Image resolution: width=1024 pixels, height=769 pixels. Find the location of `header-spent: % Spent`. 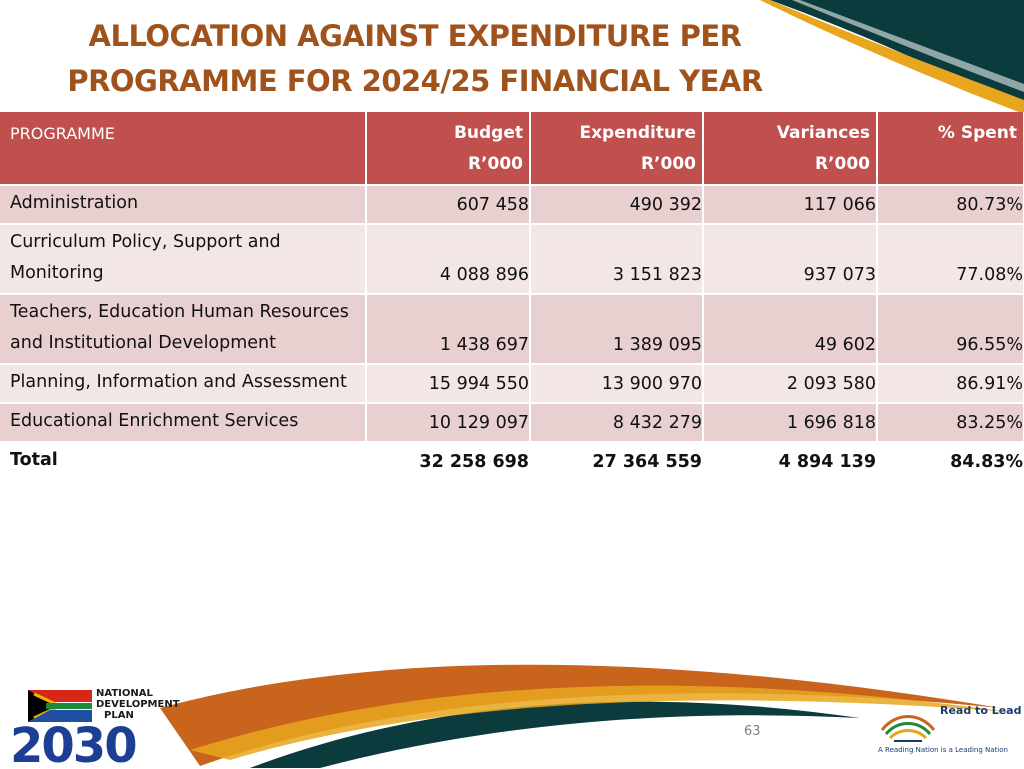

header-spent: % Spent is located at coordinates (950, 149).